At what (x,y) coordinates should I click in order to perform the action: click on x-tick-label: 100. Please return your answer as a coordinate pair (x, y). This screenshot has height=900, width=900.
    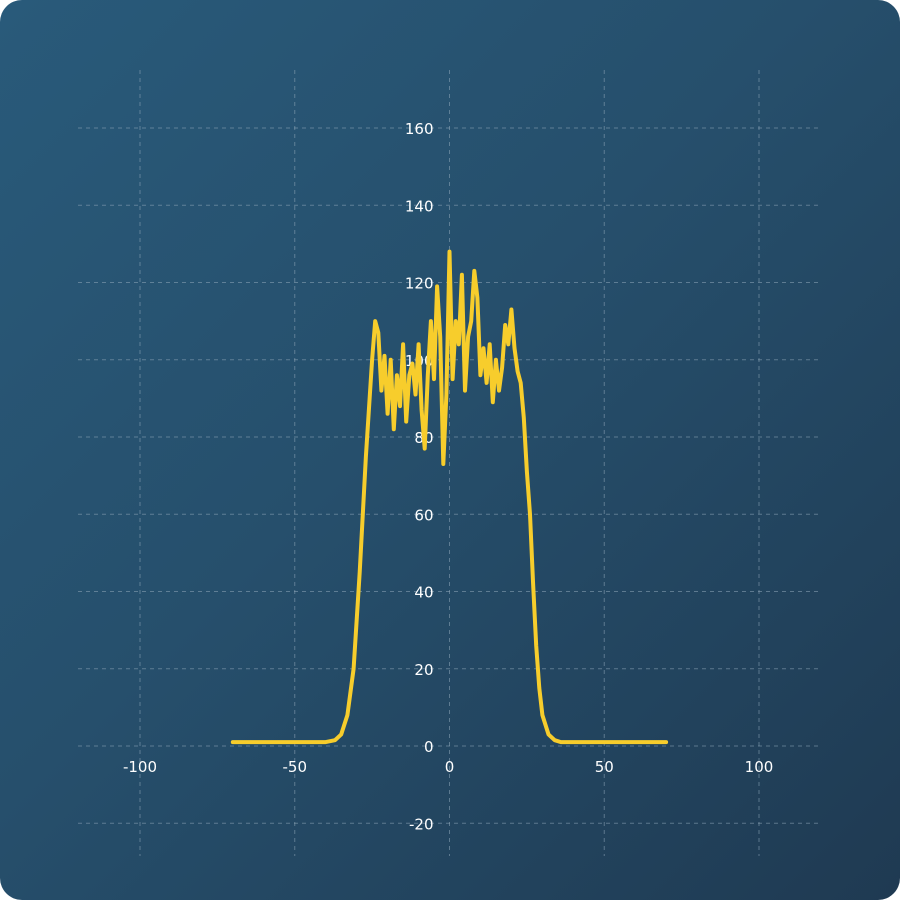
    Looking at the image, I should click on (759, 767).